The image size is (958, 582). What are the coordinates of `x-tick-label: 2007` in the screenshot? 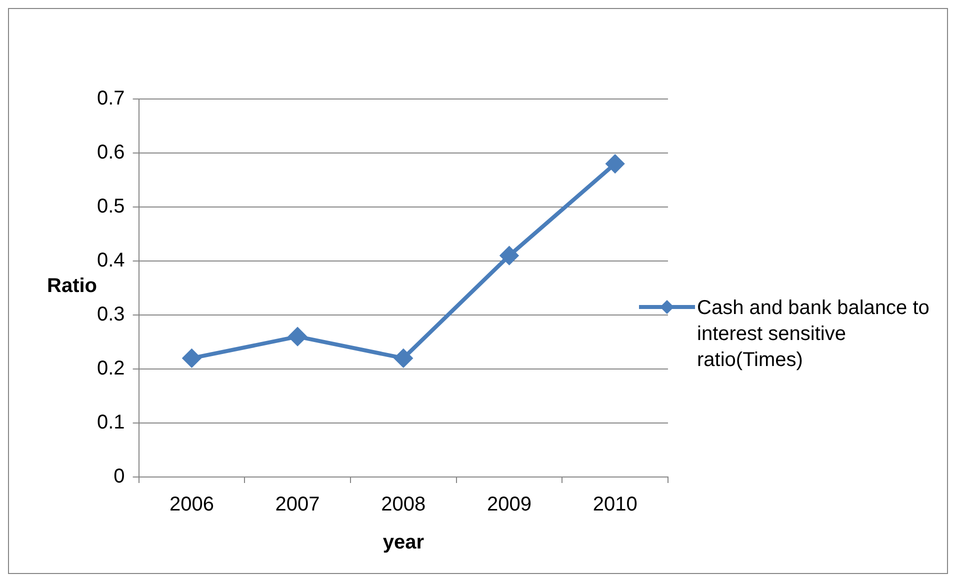 It's located at (297, 505).